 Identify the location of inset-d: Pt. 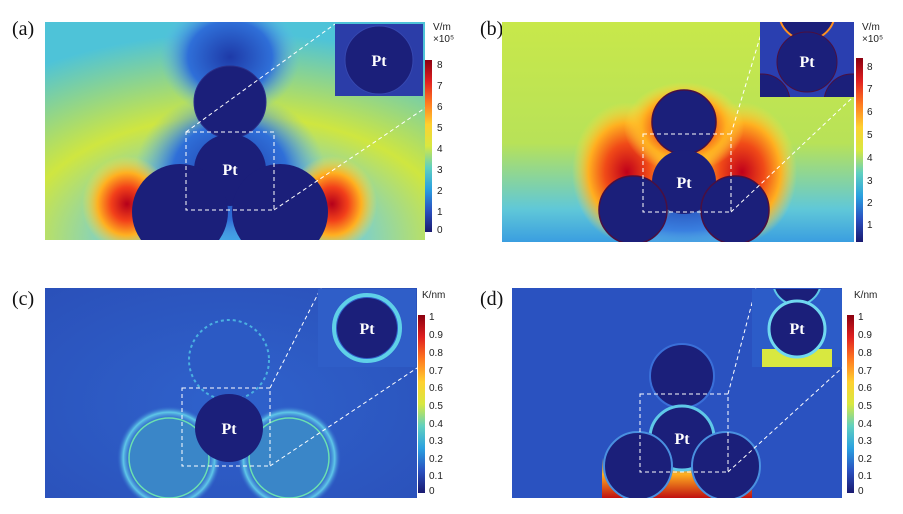
(797, 328).